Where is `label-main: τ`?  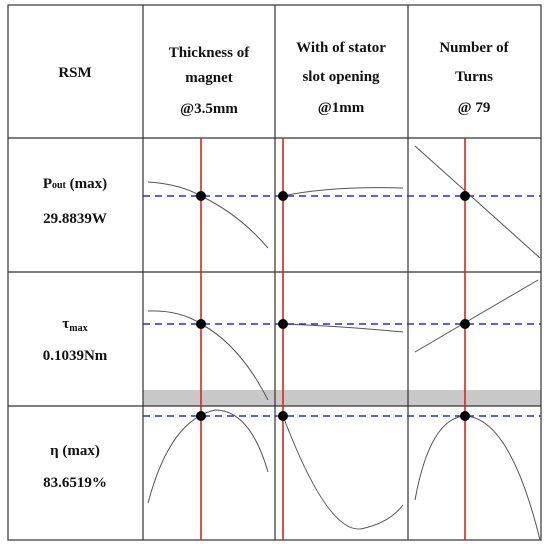 label-main: τ is located at coordinates (65, 324).